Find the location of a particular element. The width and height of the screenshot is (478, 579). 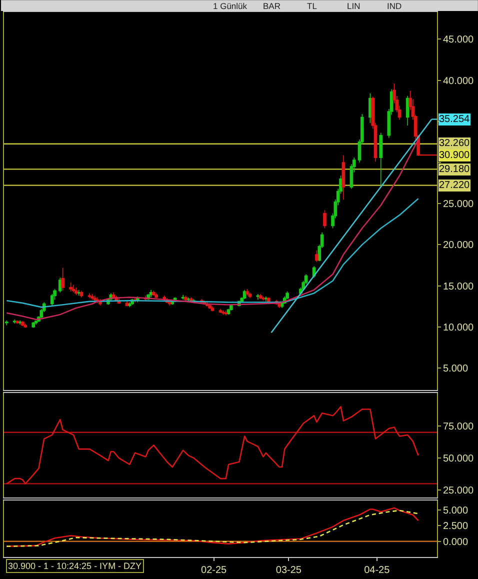

text: IND is located at coordinates (394, 6).